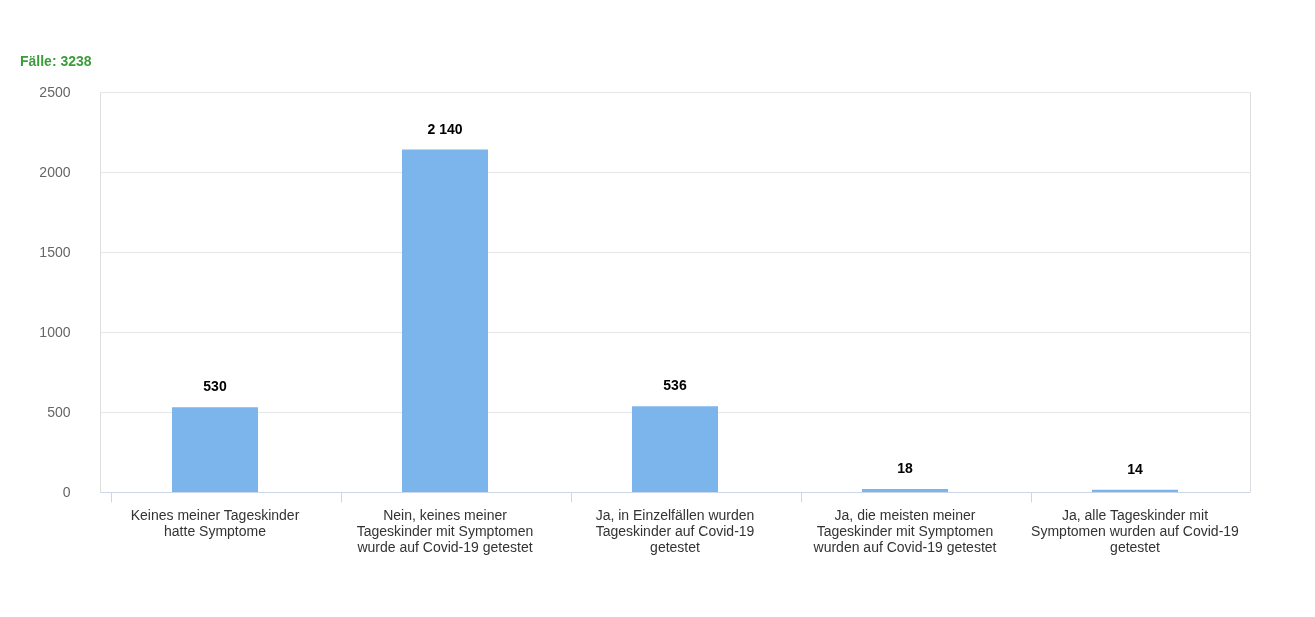  What do you see at coordinates (904, 530) in the screenshot?
I see `x-tick-label: Ja, die meisten meiner Tageskinder mit Symptomen wurden auf Covid-19 getestet` at bounding box center [904, 530].